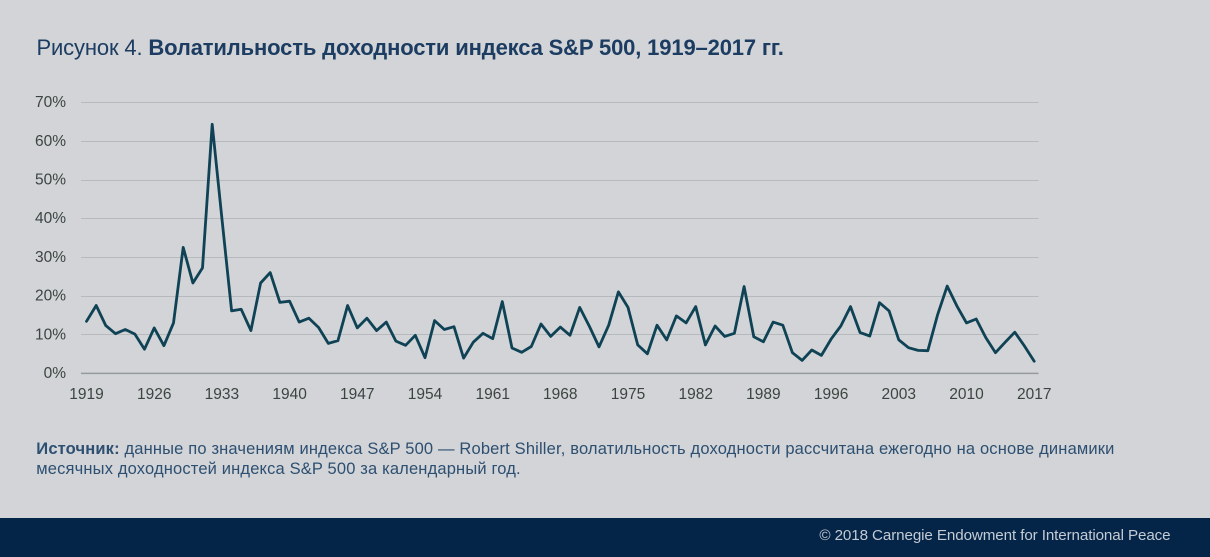  Describe the element at coordinates (55, 373) in the screenshot. I see `svg-text: 0%` at that location.